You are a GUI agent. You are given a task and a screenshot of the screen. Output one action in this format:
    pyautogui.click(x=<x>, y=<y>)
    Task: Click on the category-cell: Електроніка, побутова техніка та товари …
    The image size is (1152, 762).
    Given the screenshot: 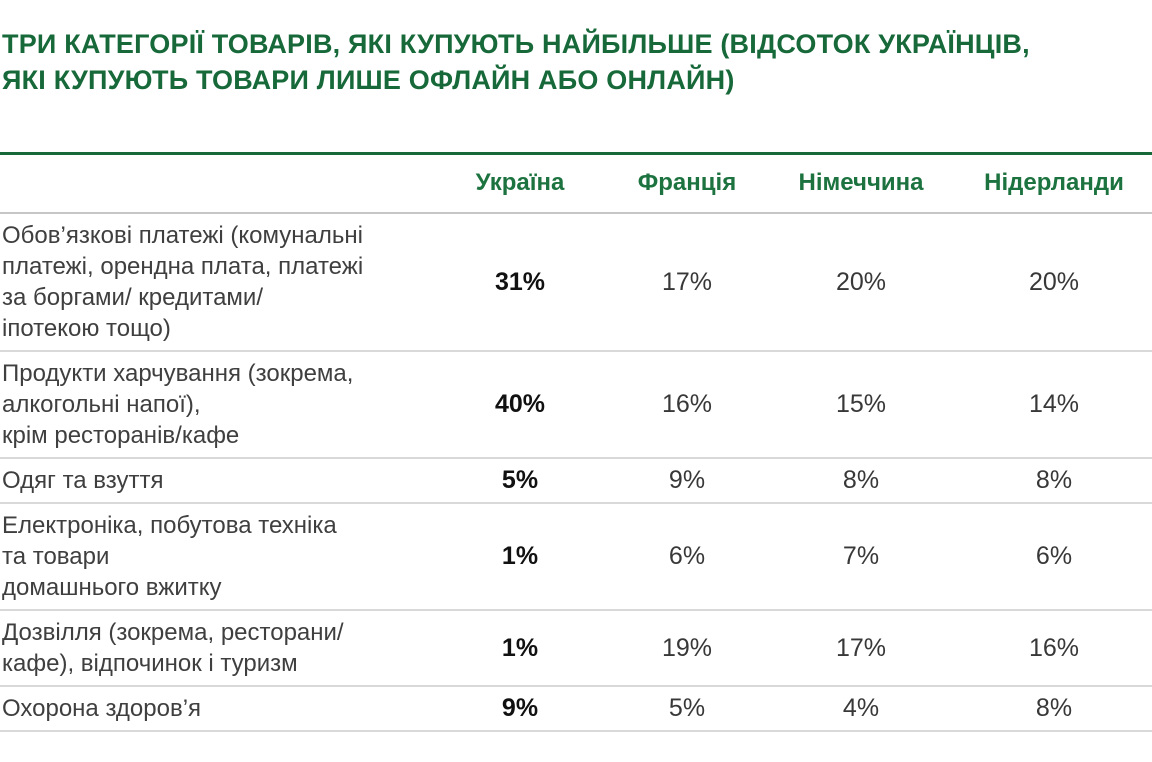 What is the action you would take?
    pyautogui.click(x=169, y=556)
    